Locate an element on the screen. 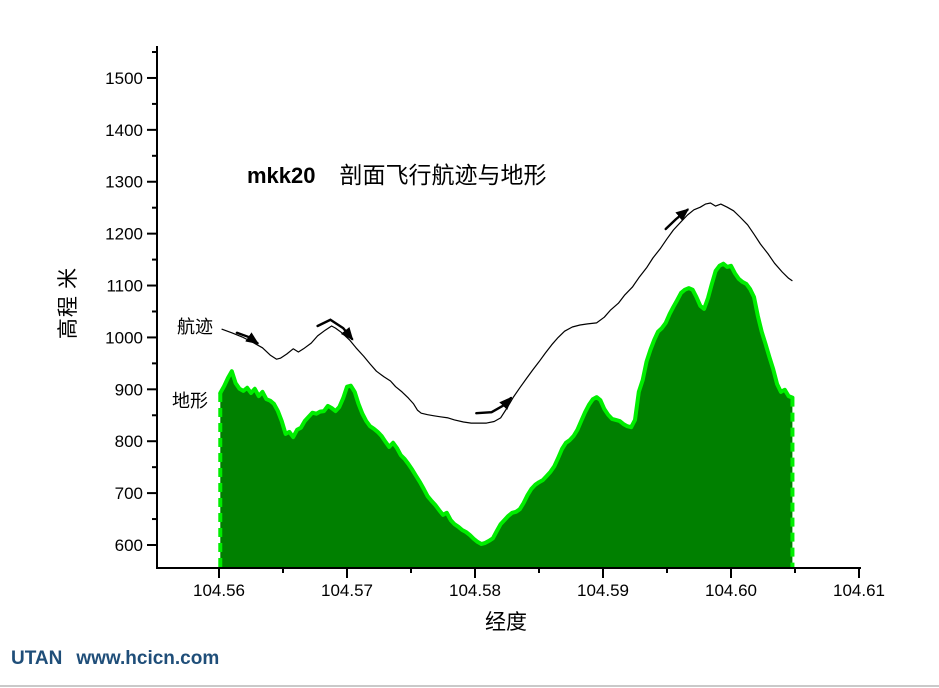 The image size is (939, 688). y-tick-label: 700 is located at coordinates (129, 493).